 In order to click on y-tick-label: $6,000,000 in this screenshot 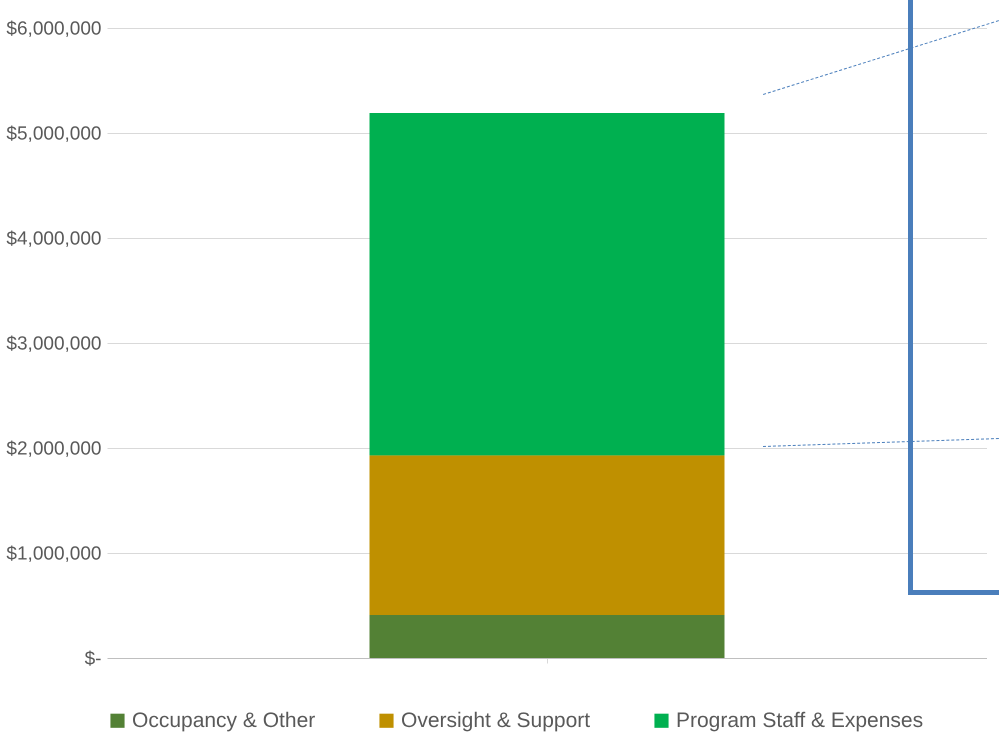, I will do `click(54, 29)`.